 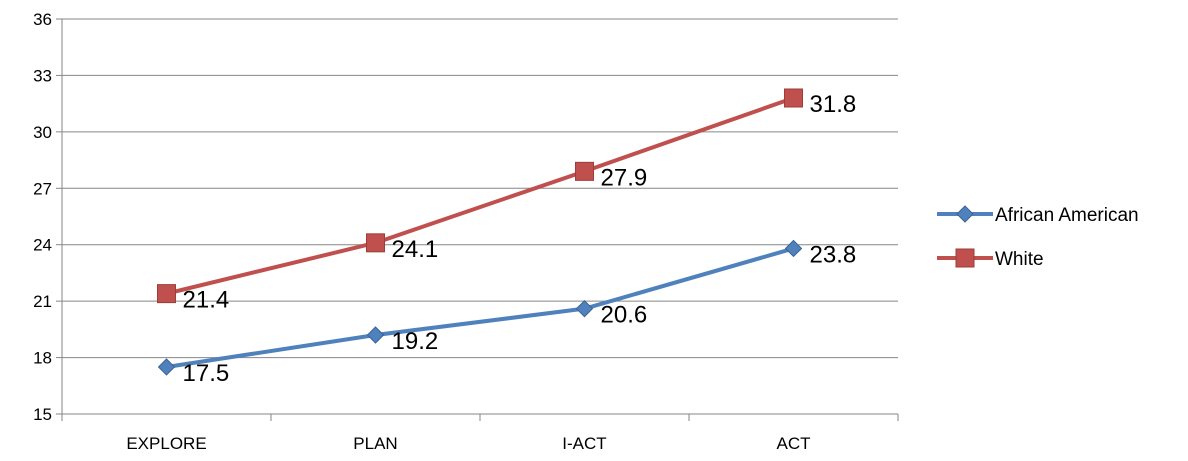 I want to click on data-label: 27.9, so click(x=624, y=177).